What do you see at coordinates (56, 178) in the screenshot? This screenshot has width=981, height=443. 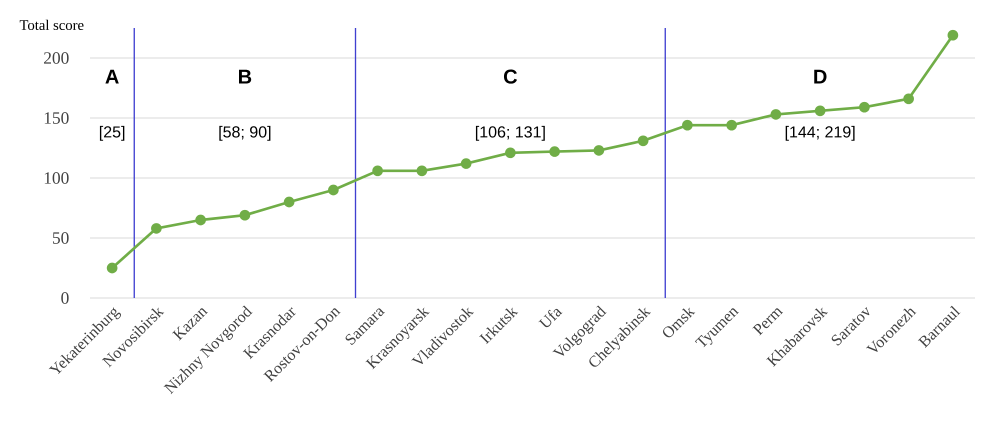 I see `y-tick-label: 100` at bounding box center [56, 178].